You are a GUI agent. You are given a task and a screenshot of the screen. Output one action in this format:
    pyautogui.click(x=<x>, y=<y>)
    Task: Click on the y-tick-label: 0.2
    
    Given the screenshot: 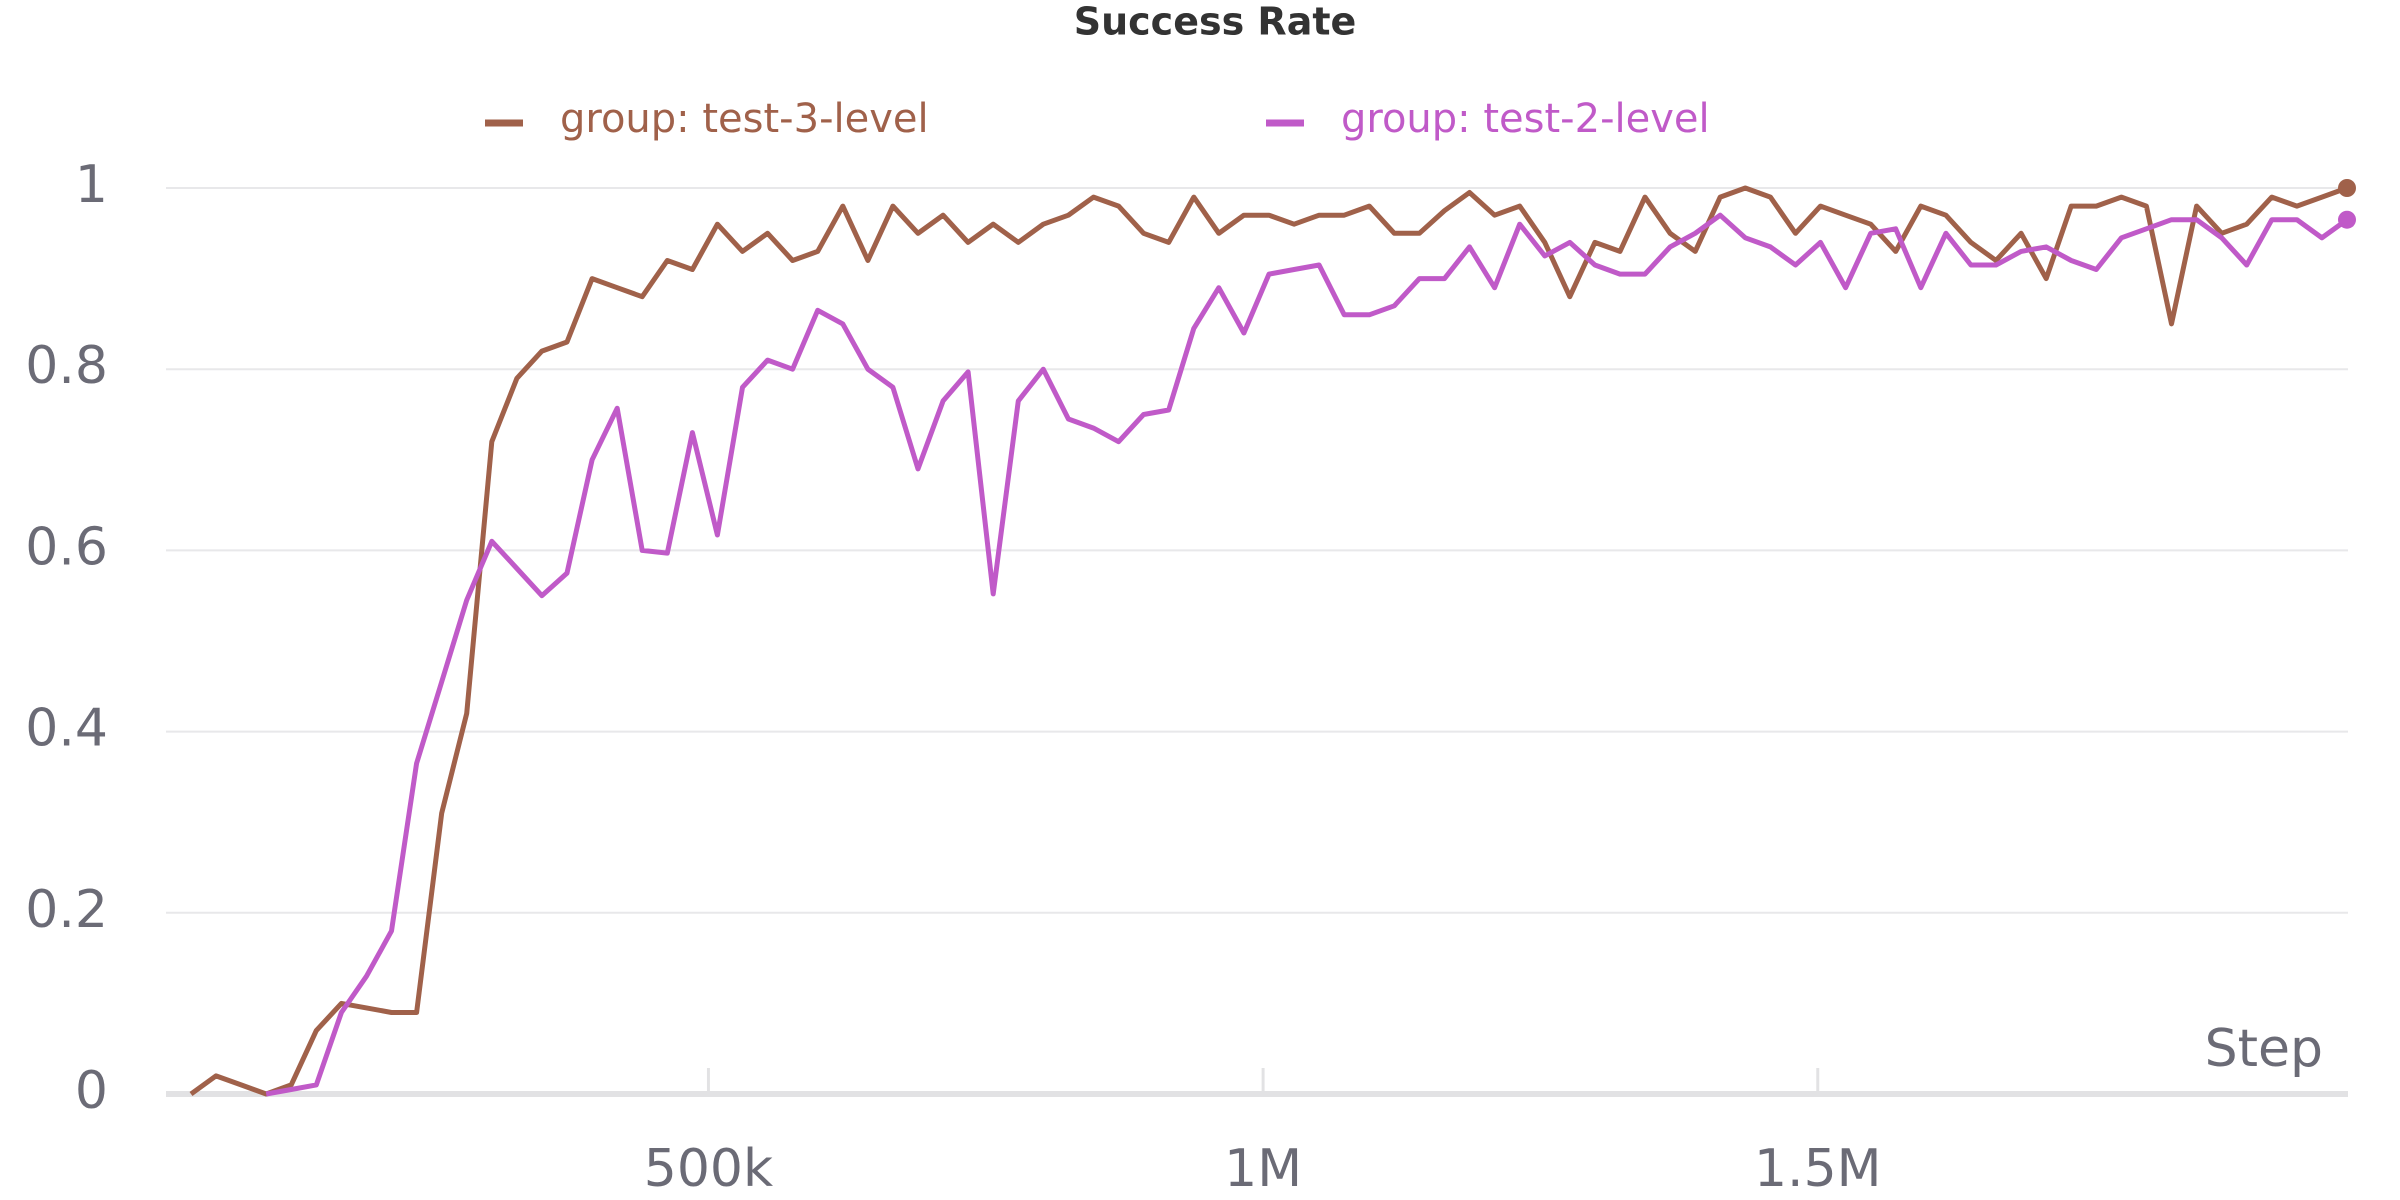 What is the action you would take?
    pyautogui.click(x=66, y=910)
    